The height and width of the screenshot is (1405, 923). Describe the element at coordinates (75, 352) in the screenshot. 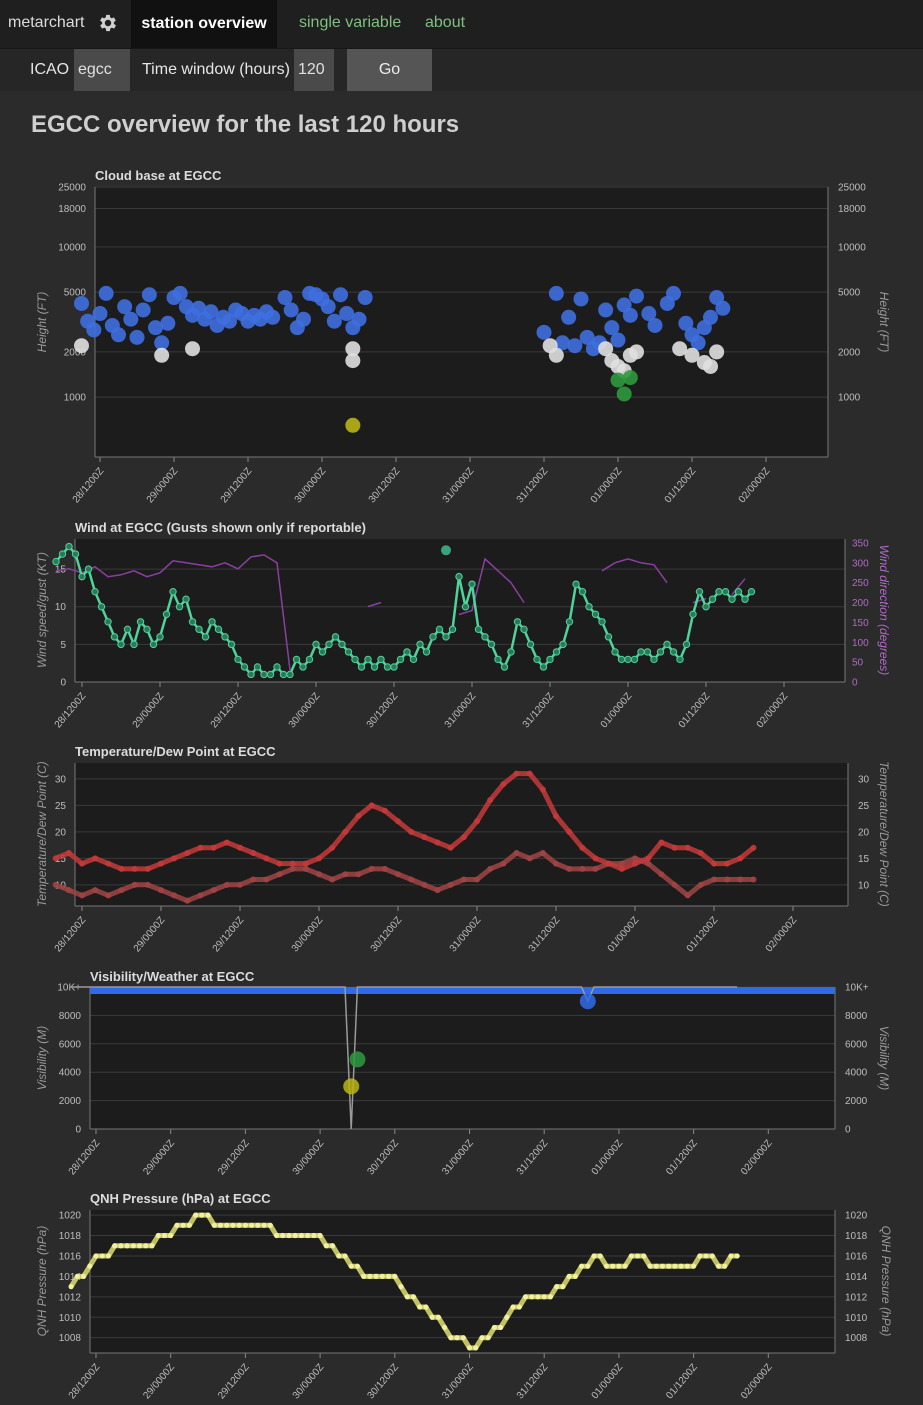

I see `y-tick-label: 2000` at that location.